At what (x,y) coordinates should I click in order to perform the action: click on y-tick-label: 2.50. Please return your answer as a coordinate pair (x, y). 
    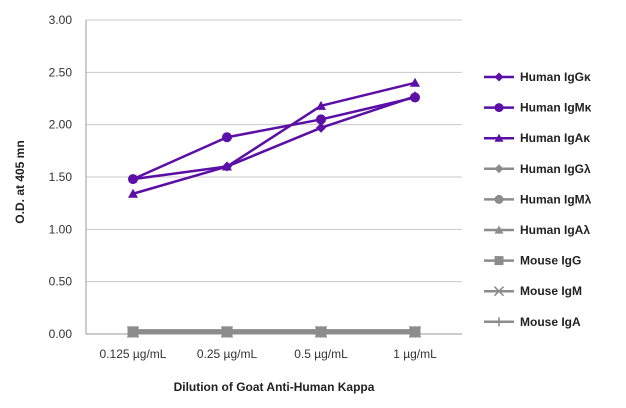
    Looking at the image, I should click on (61, 72).